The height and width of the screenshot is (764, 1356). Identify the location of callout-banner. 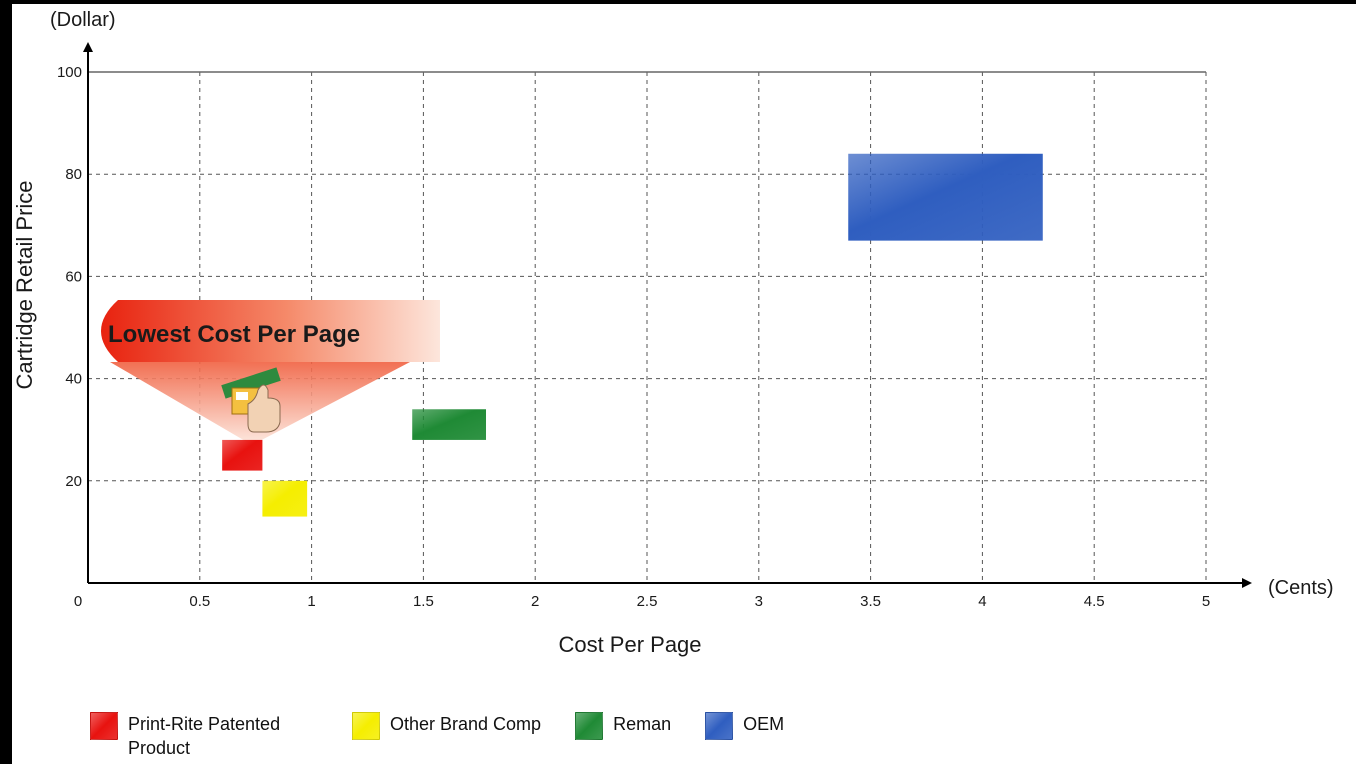
(270, 331).